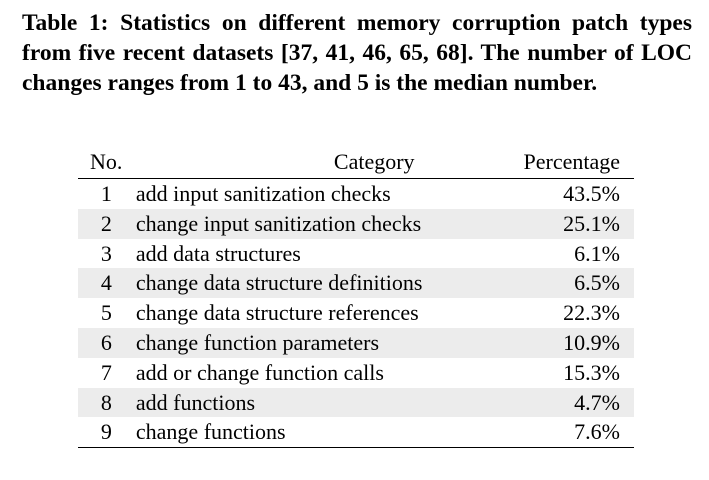 The image size is (709, 480). What do you see at coordinates (575, 342) in the screenshot?
I see `row-percentage: 10.9%` at bounding box center [575, 342].